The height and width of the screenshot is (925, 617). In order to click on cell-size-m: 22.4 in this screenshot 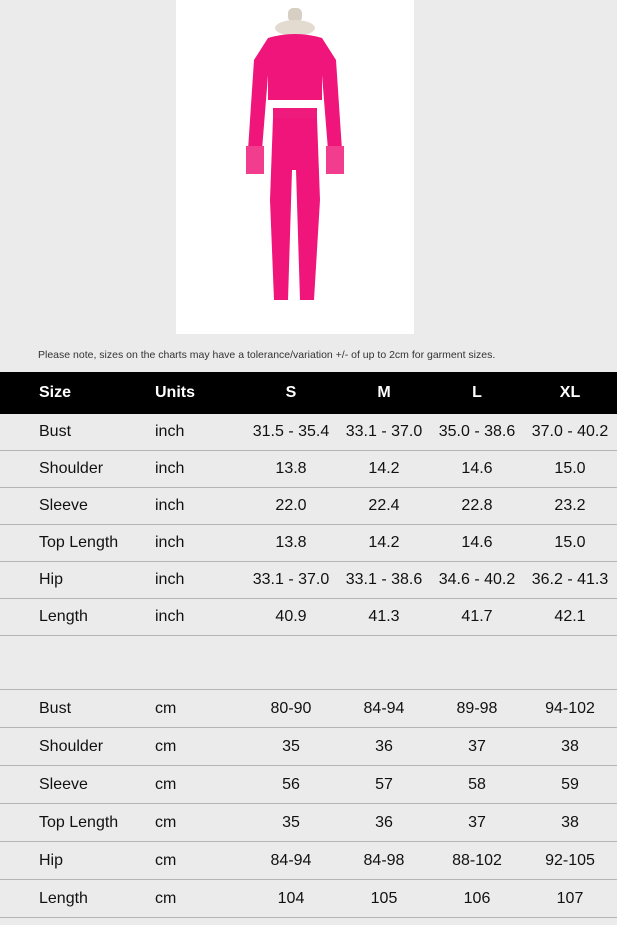, I will do `click(384, 505)`.